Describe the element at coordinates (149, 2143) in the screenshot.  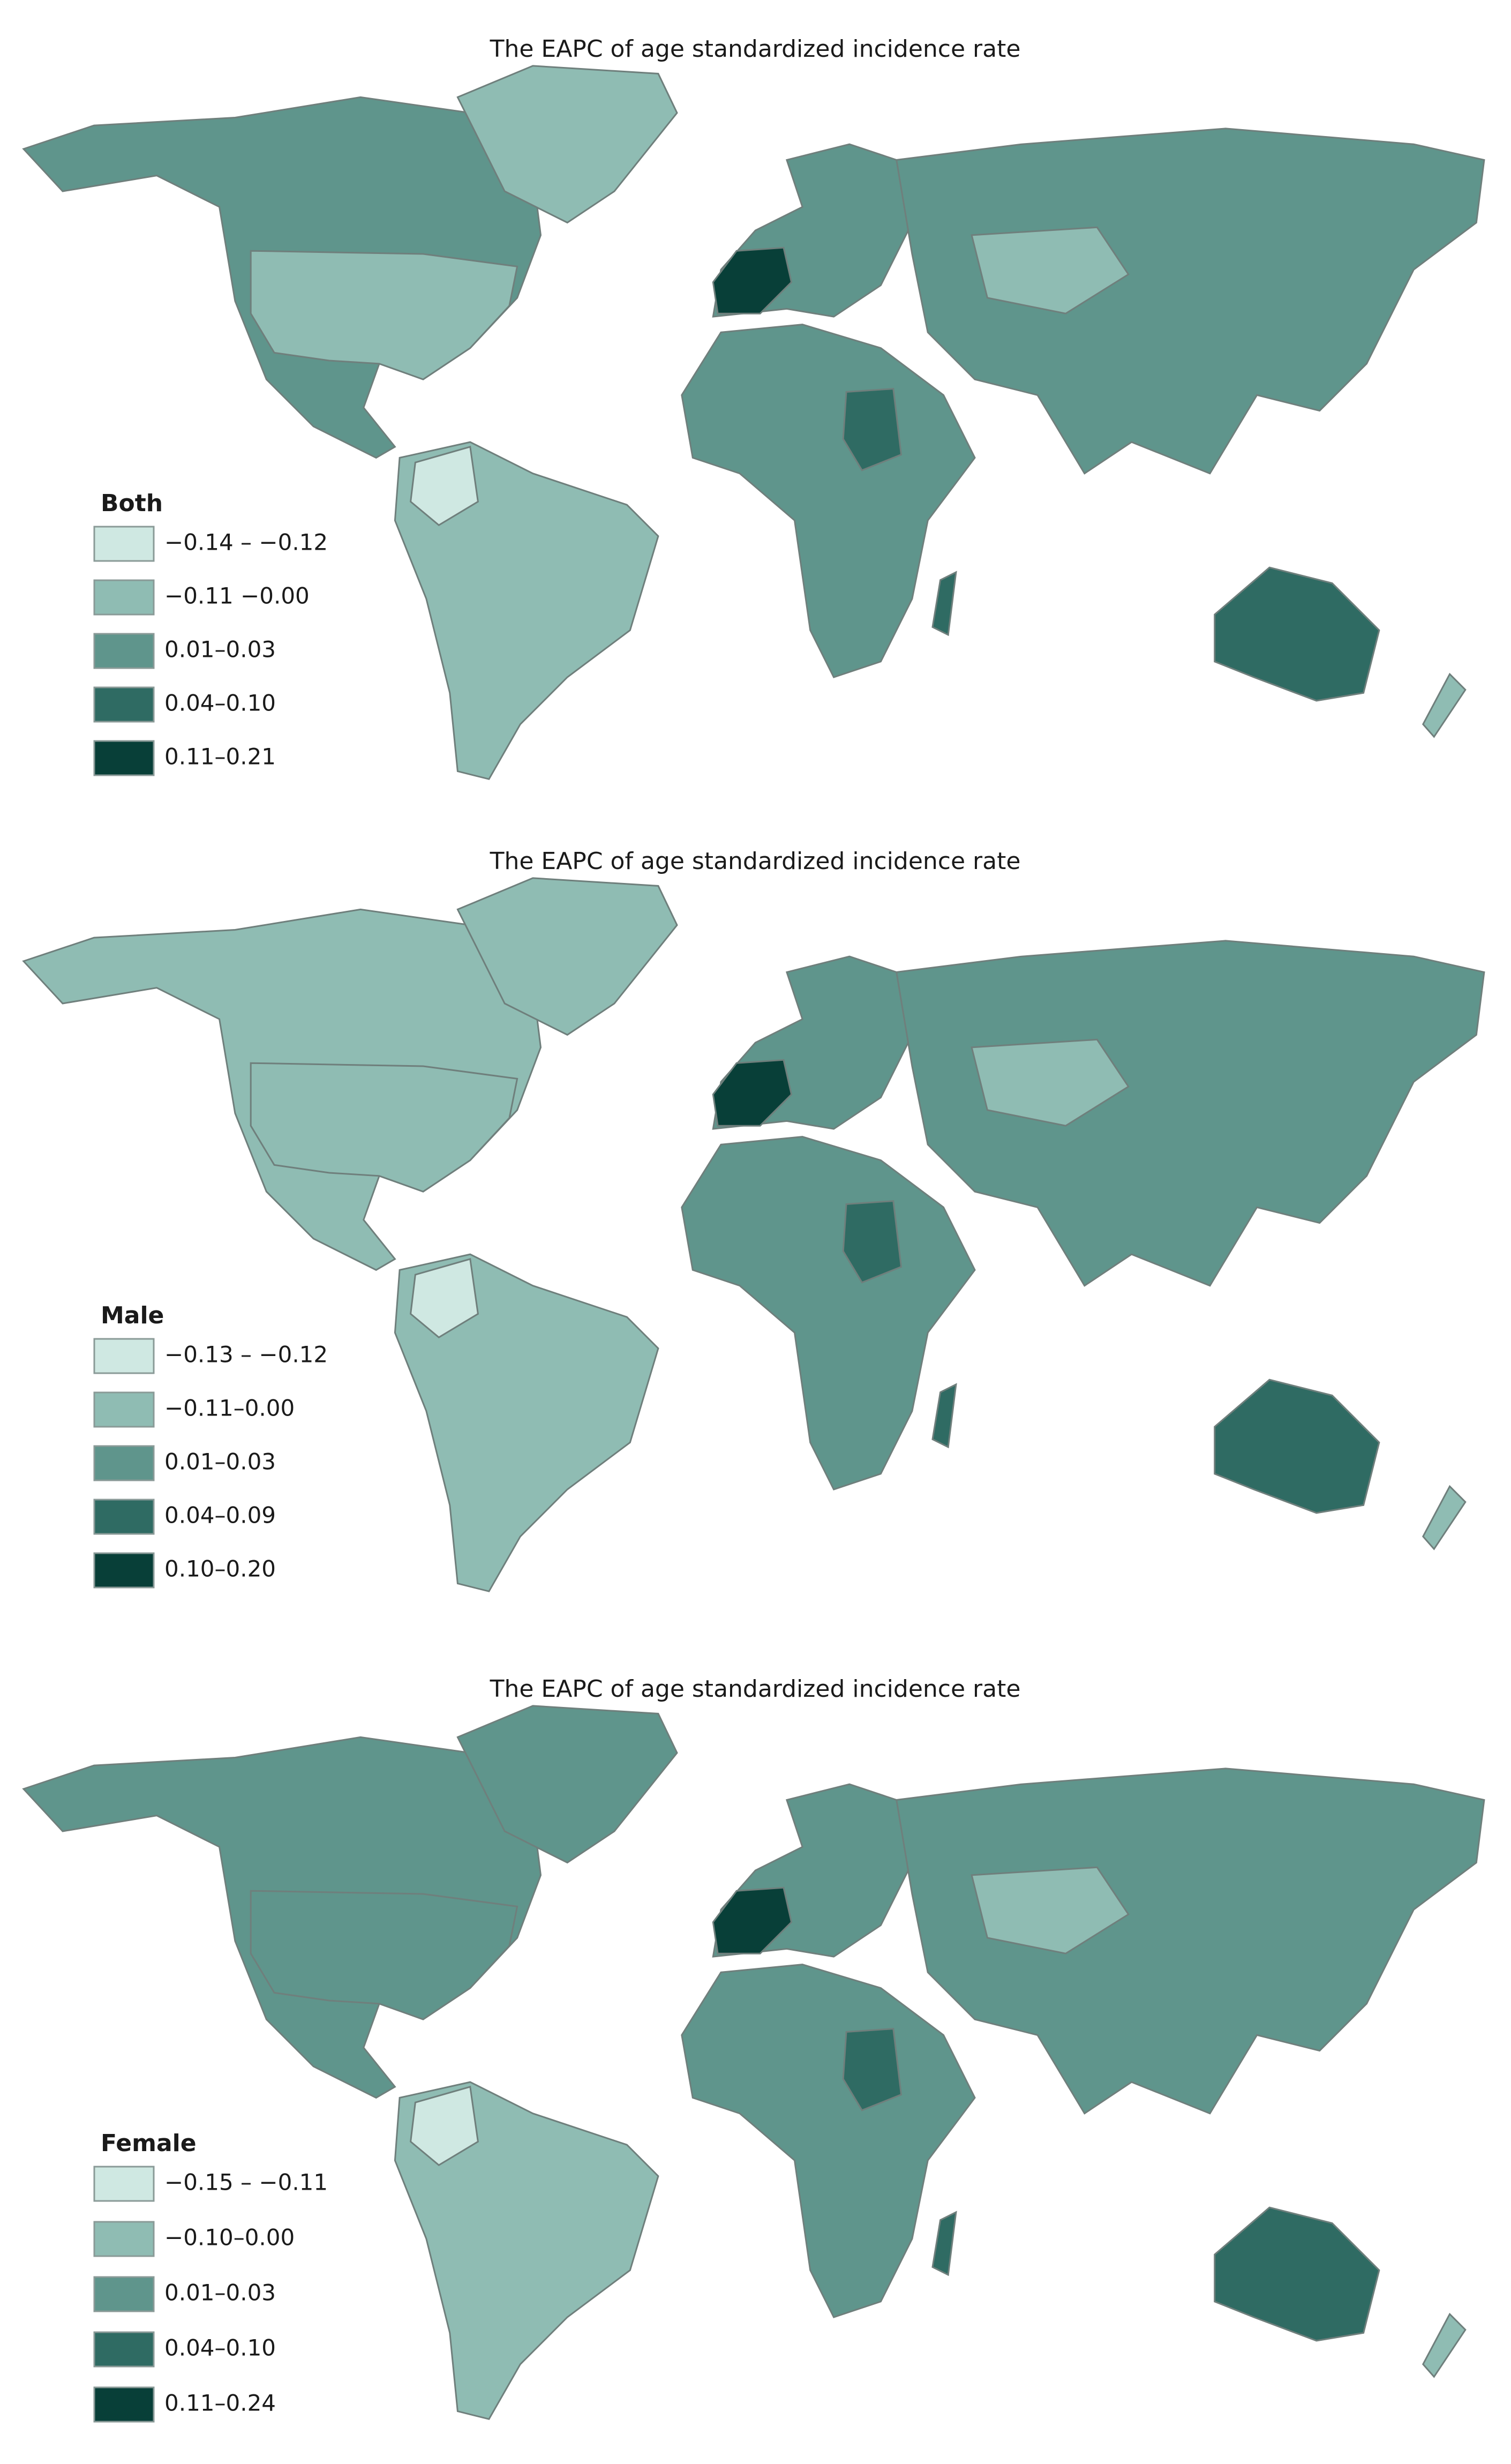
I see `legend-title: Female` at that location.